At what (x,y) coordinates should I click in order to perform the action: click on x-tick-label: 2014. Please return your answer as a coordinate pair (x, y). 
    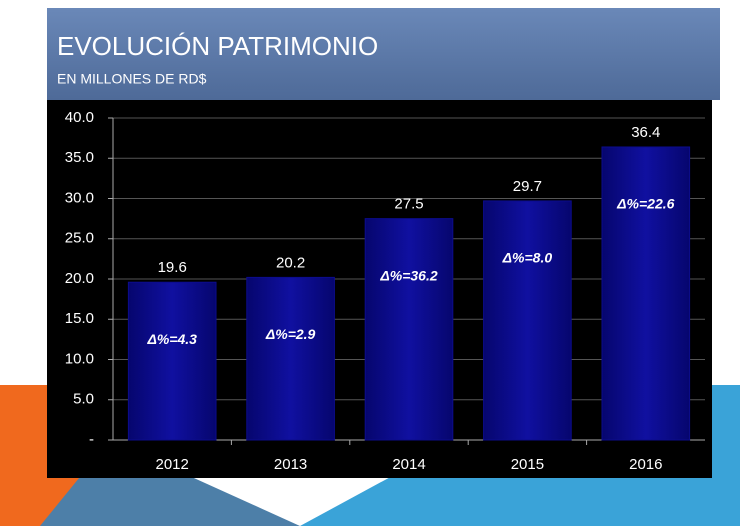
    Looking at the image, I should click on (408, 464).